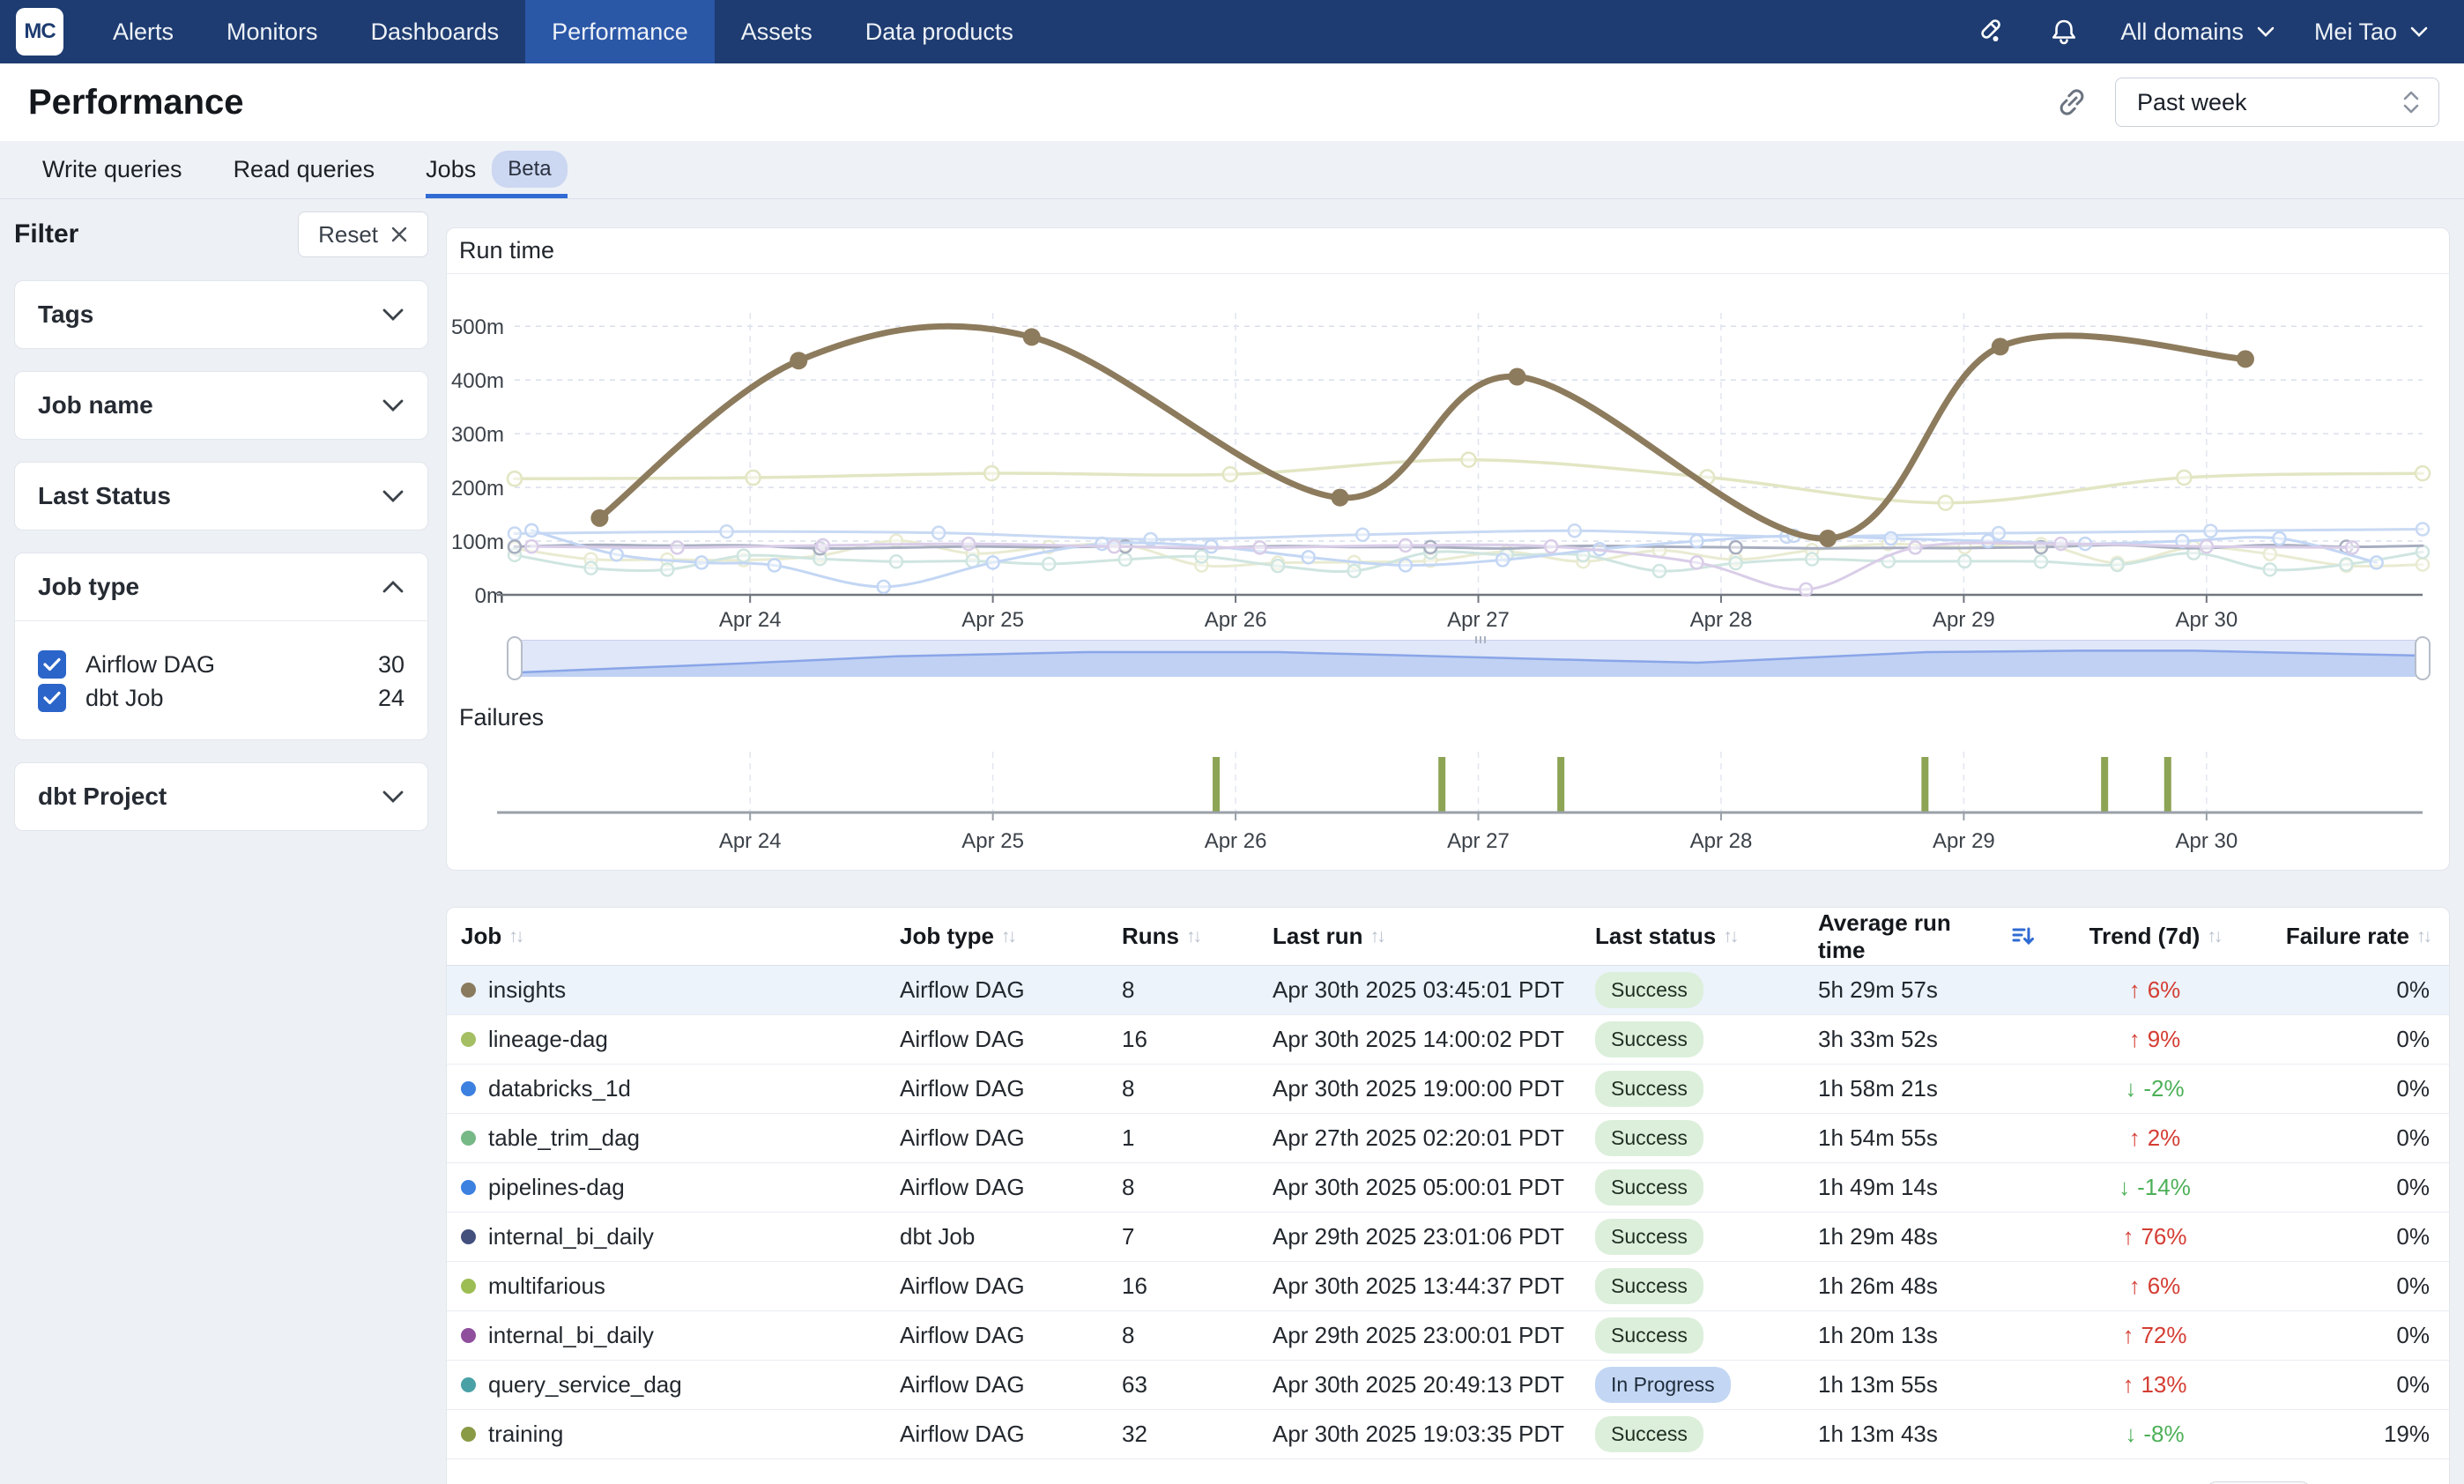  What do you see at coordinates (2135, 1039) in the screenshot?
I see `trend-up-arrow-icon: ↑` at bounding box center [2135, 1039].